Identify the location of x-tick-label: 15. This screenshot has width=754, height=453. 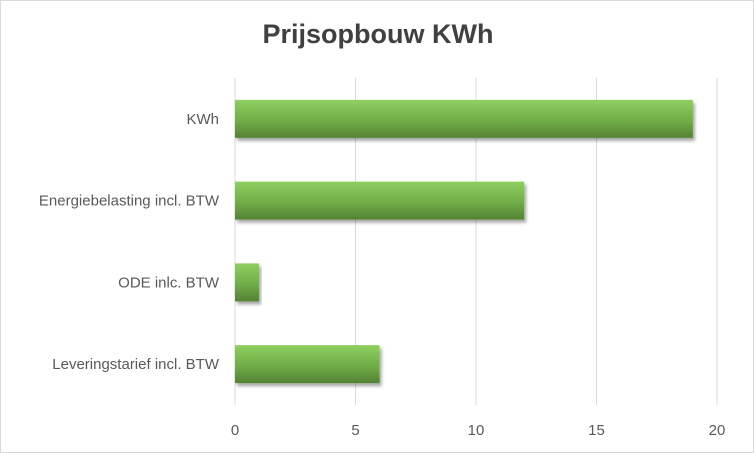
(596, 430).